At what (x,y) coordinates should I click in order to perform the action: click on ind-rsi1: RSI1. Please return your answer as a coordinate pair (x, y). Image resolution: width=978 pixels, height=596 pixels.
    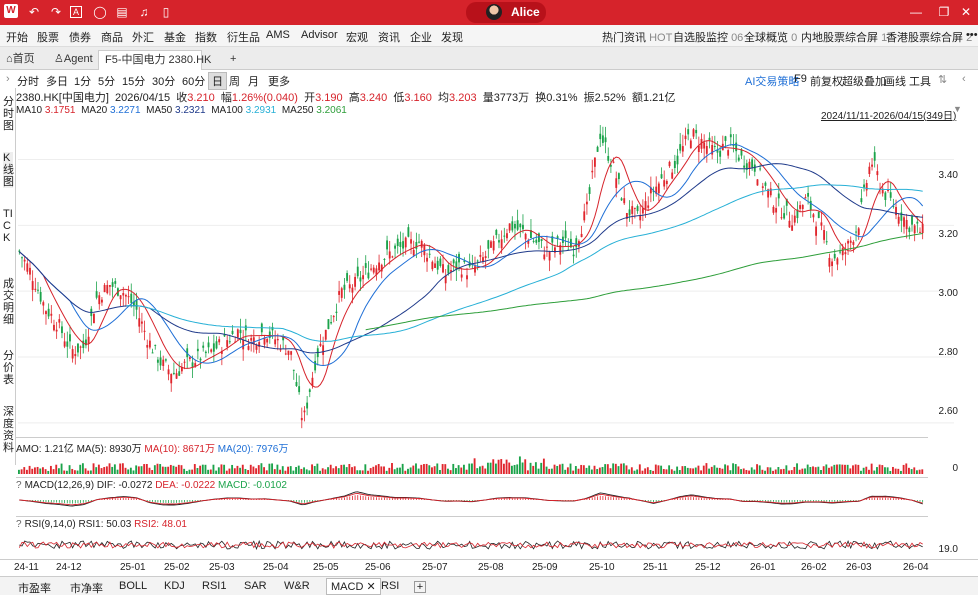
    Looking at the image, I should click on (214, 586).